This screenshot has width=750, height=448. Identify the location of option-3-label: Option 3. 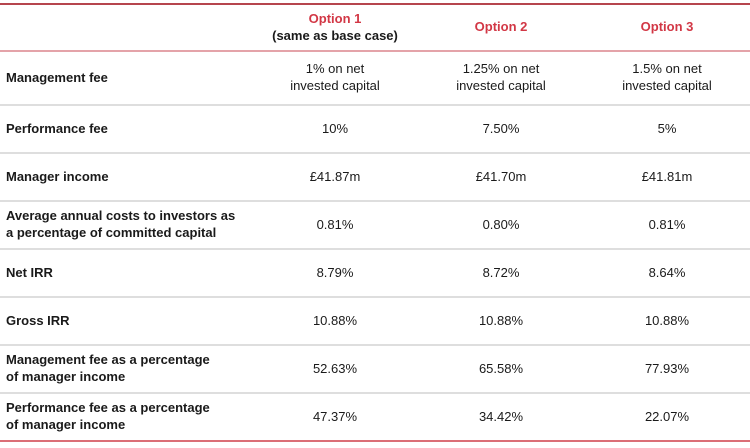
(667, 27).